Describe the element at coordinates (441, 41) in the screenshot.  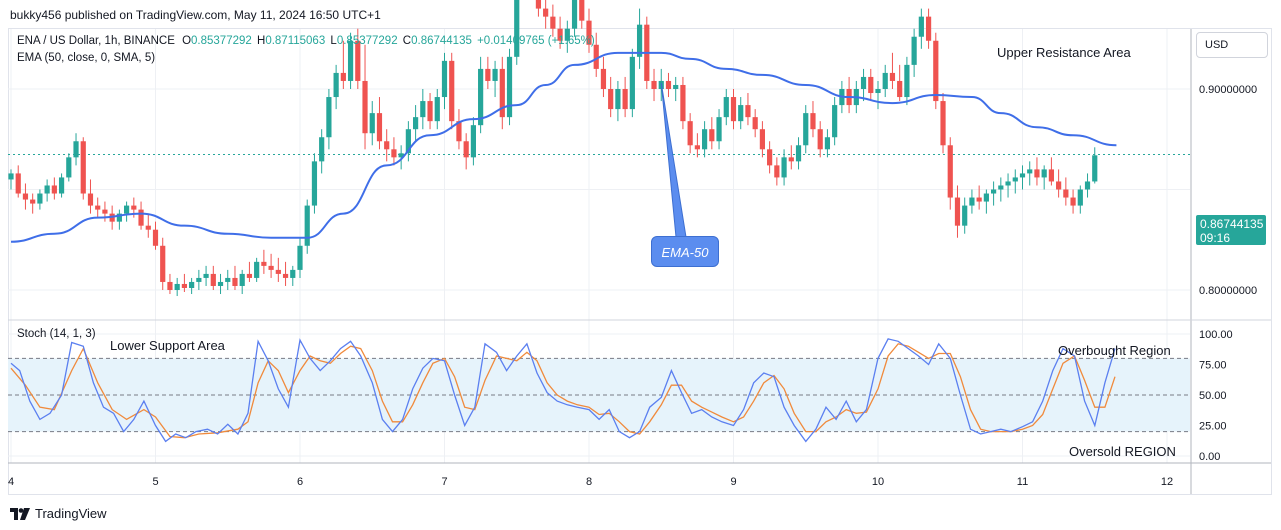
I see `close-value: 0.86744135` at that location.